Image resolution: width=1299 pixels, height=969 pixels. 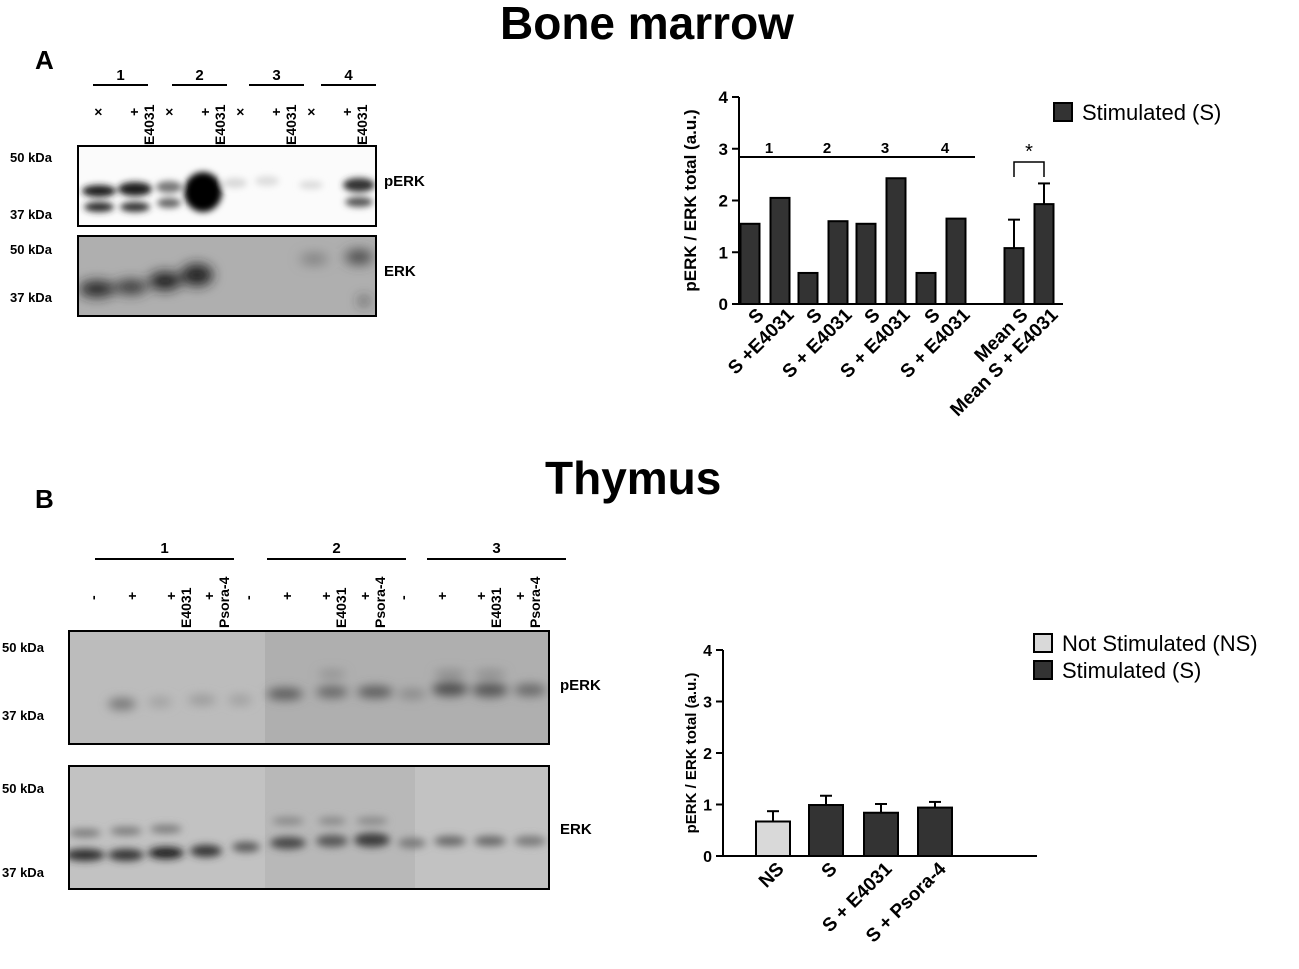 I want to click on group-label-4: 4, so click(x=348, y=75).